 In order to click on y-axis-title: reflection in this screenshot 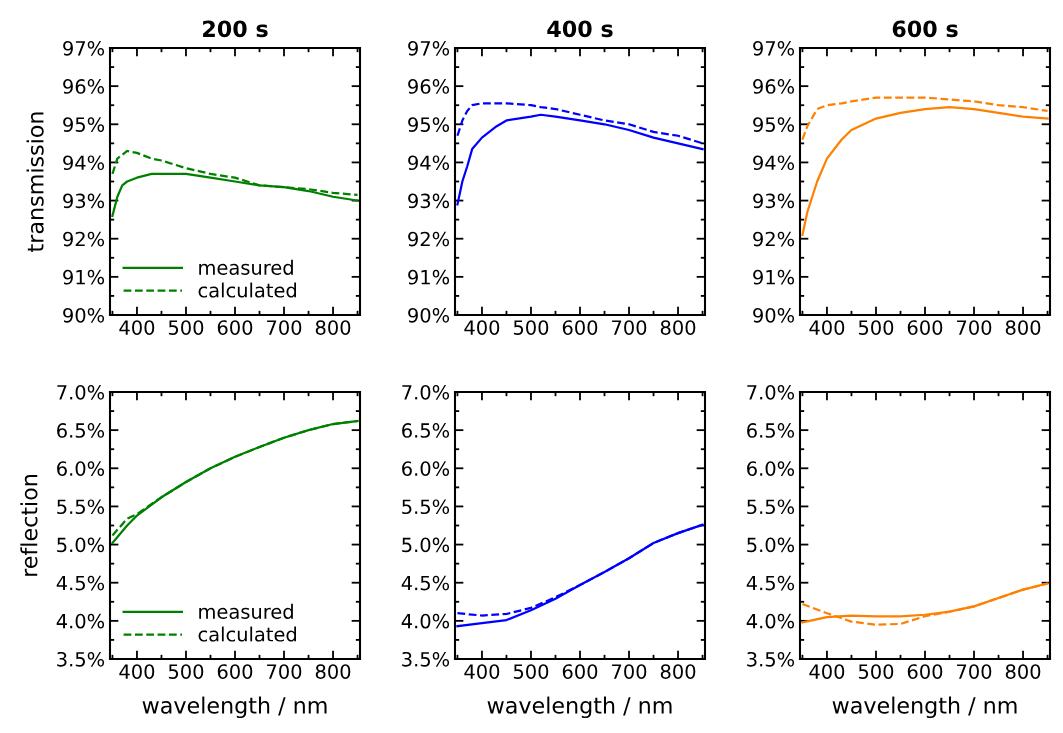, I will do `click(29, 525)`.